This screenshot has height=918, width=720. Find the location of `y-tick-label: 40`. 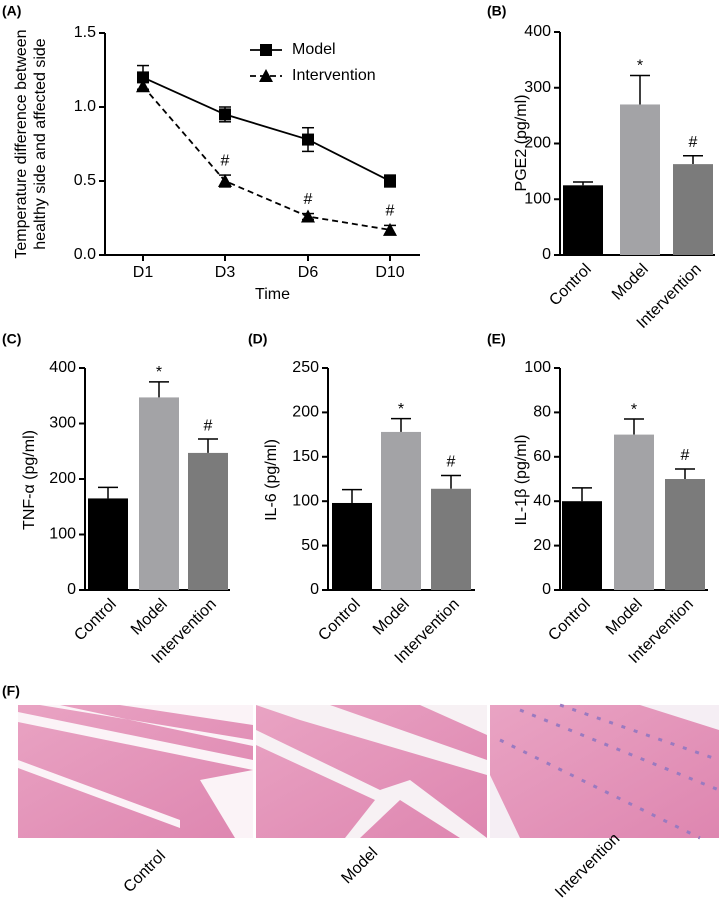

y-tick-label: 40 is located at coordinates (542, 500).